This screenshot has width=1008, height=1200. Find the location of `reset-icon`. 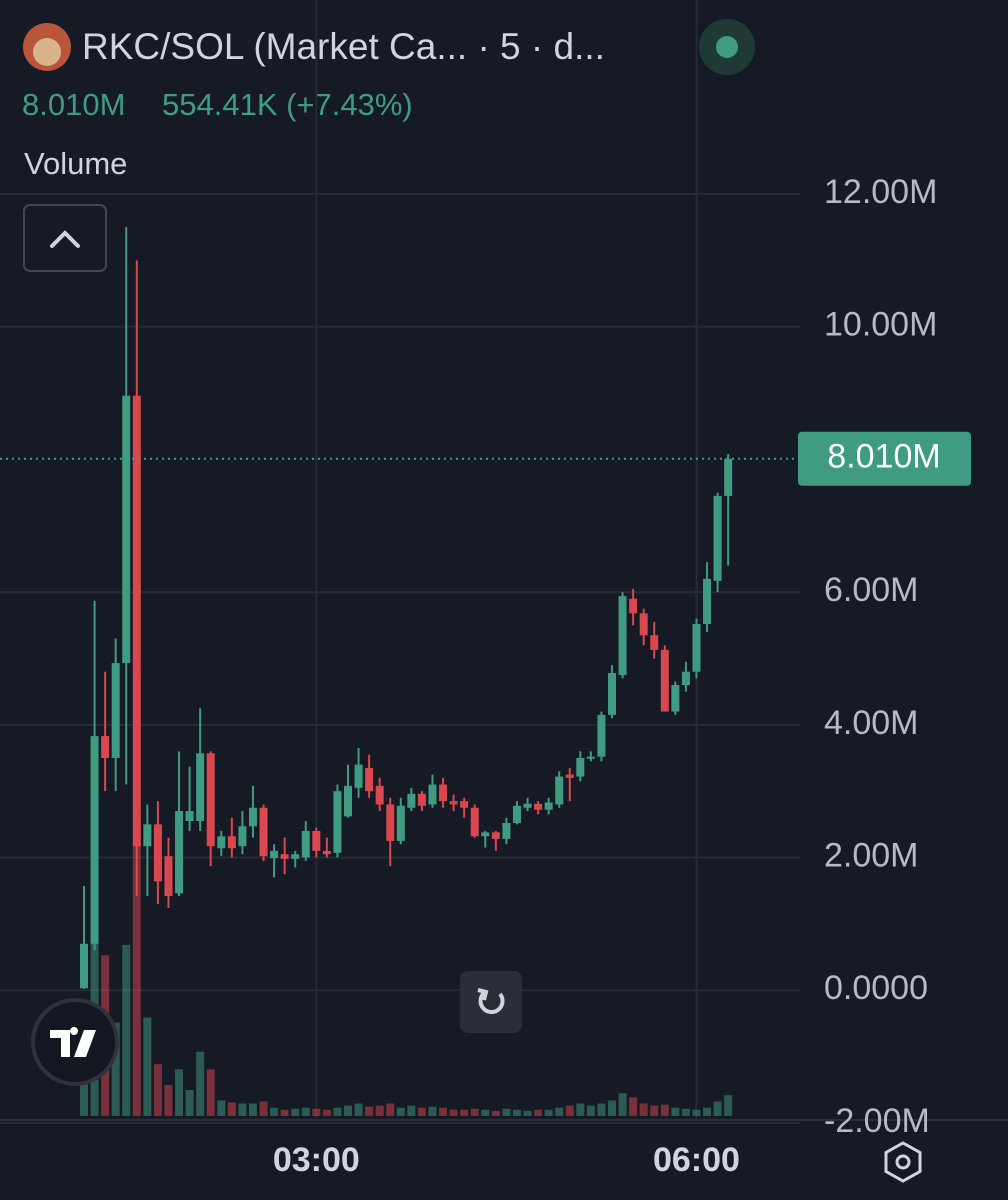

reset-icon is located at coordinates (491, 1002).